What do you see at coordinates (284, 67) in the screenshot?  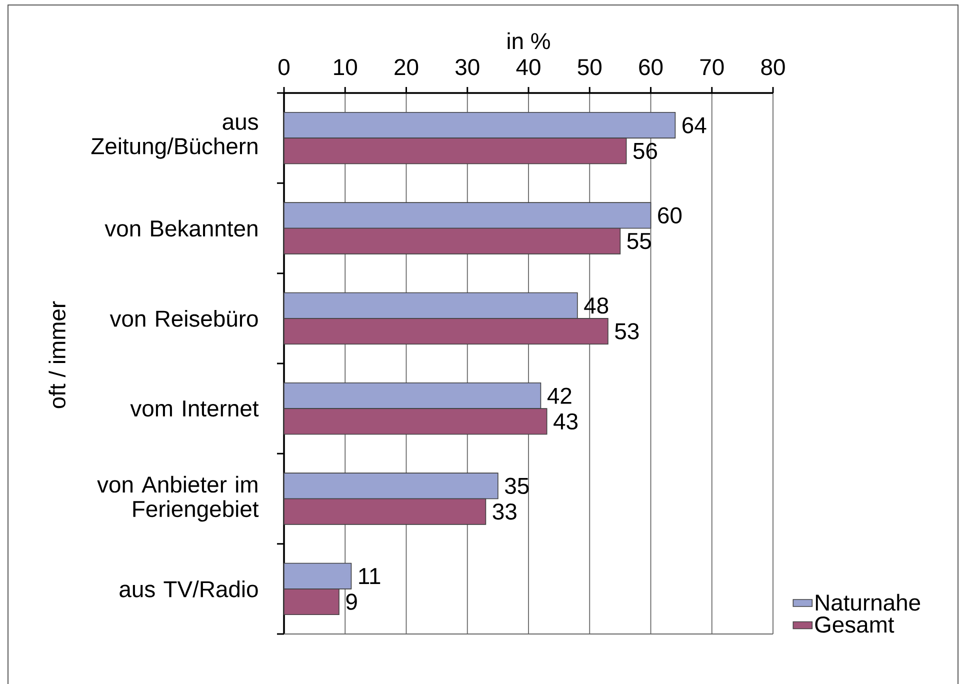 I see `x-tick-label: 0` at bounding box center [284, 67].